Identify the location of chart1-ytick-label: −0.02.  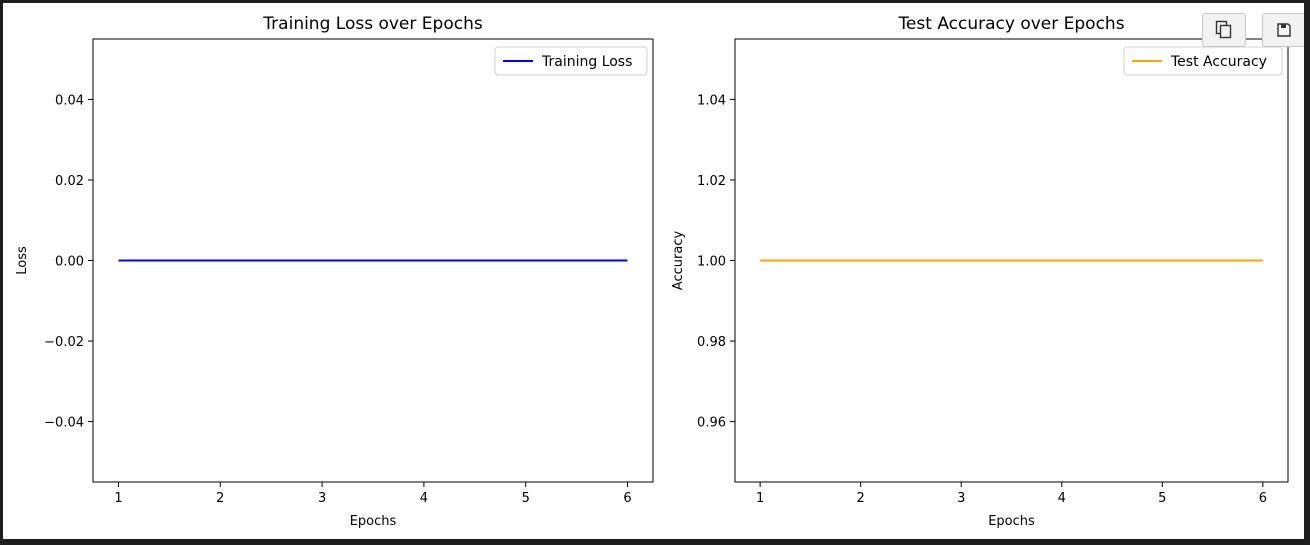
(64, 342).